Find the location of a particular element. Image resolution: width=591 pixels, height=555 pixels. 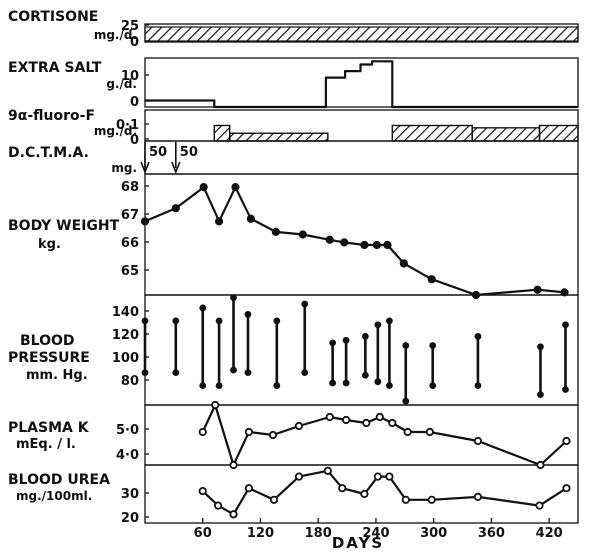

fluoro-f-label-1: mg./d. is located at coordinates (115, 131).